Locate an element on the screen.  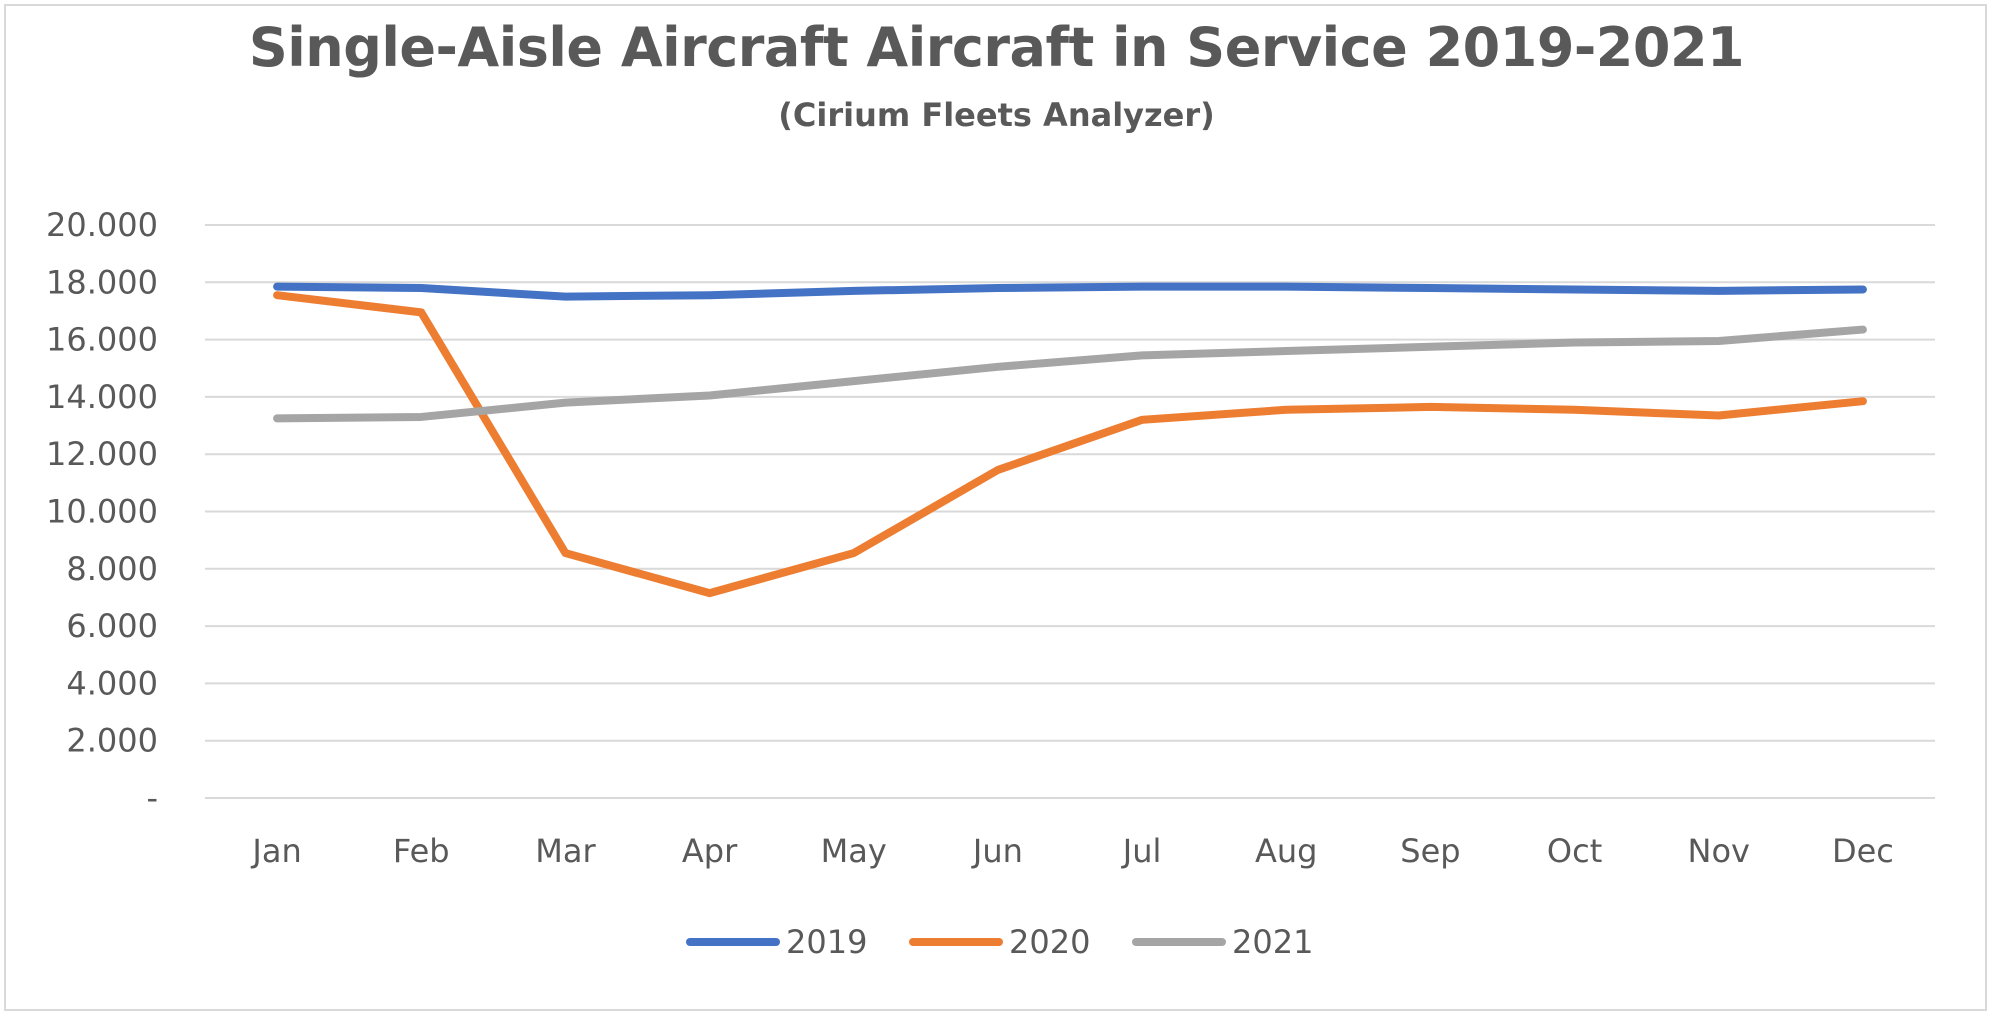
x-tick-label: Mar is located at coordinates (565, 851).